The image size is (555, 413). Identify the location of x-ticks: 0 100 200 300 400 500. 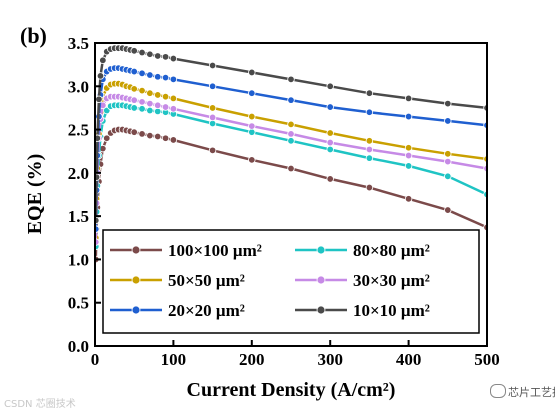
(295, 354).